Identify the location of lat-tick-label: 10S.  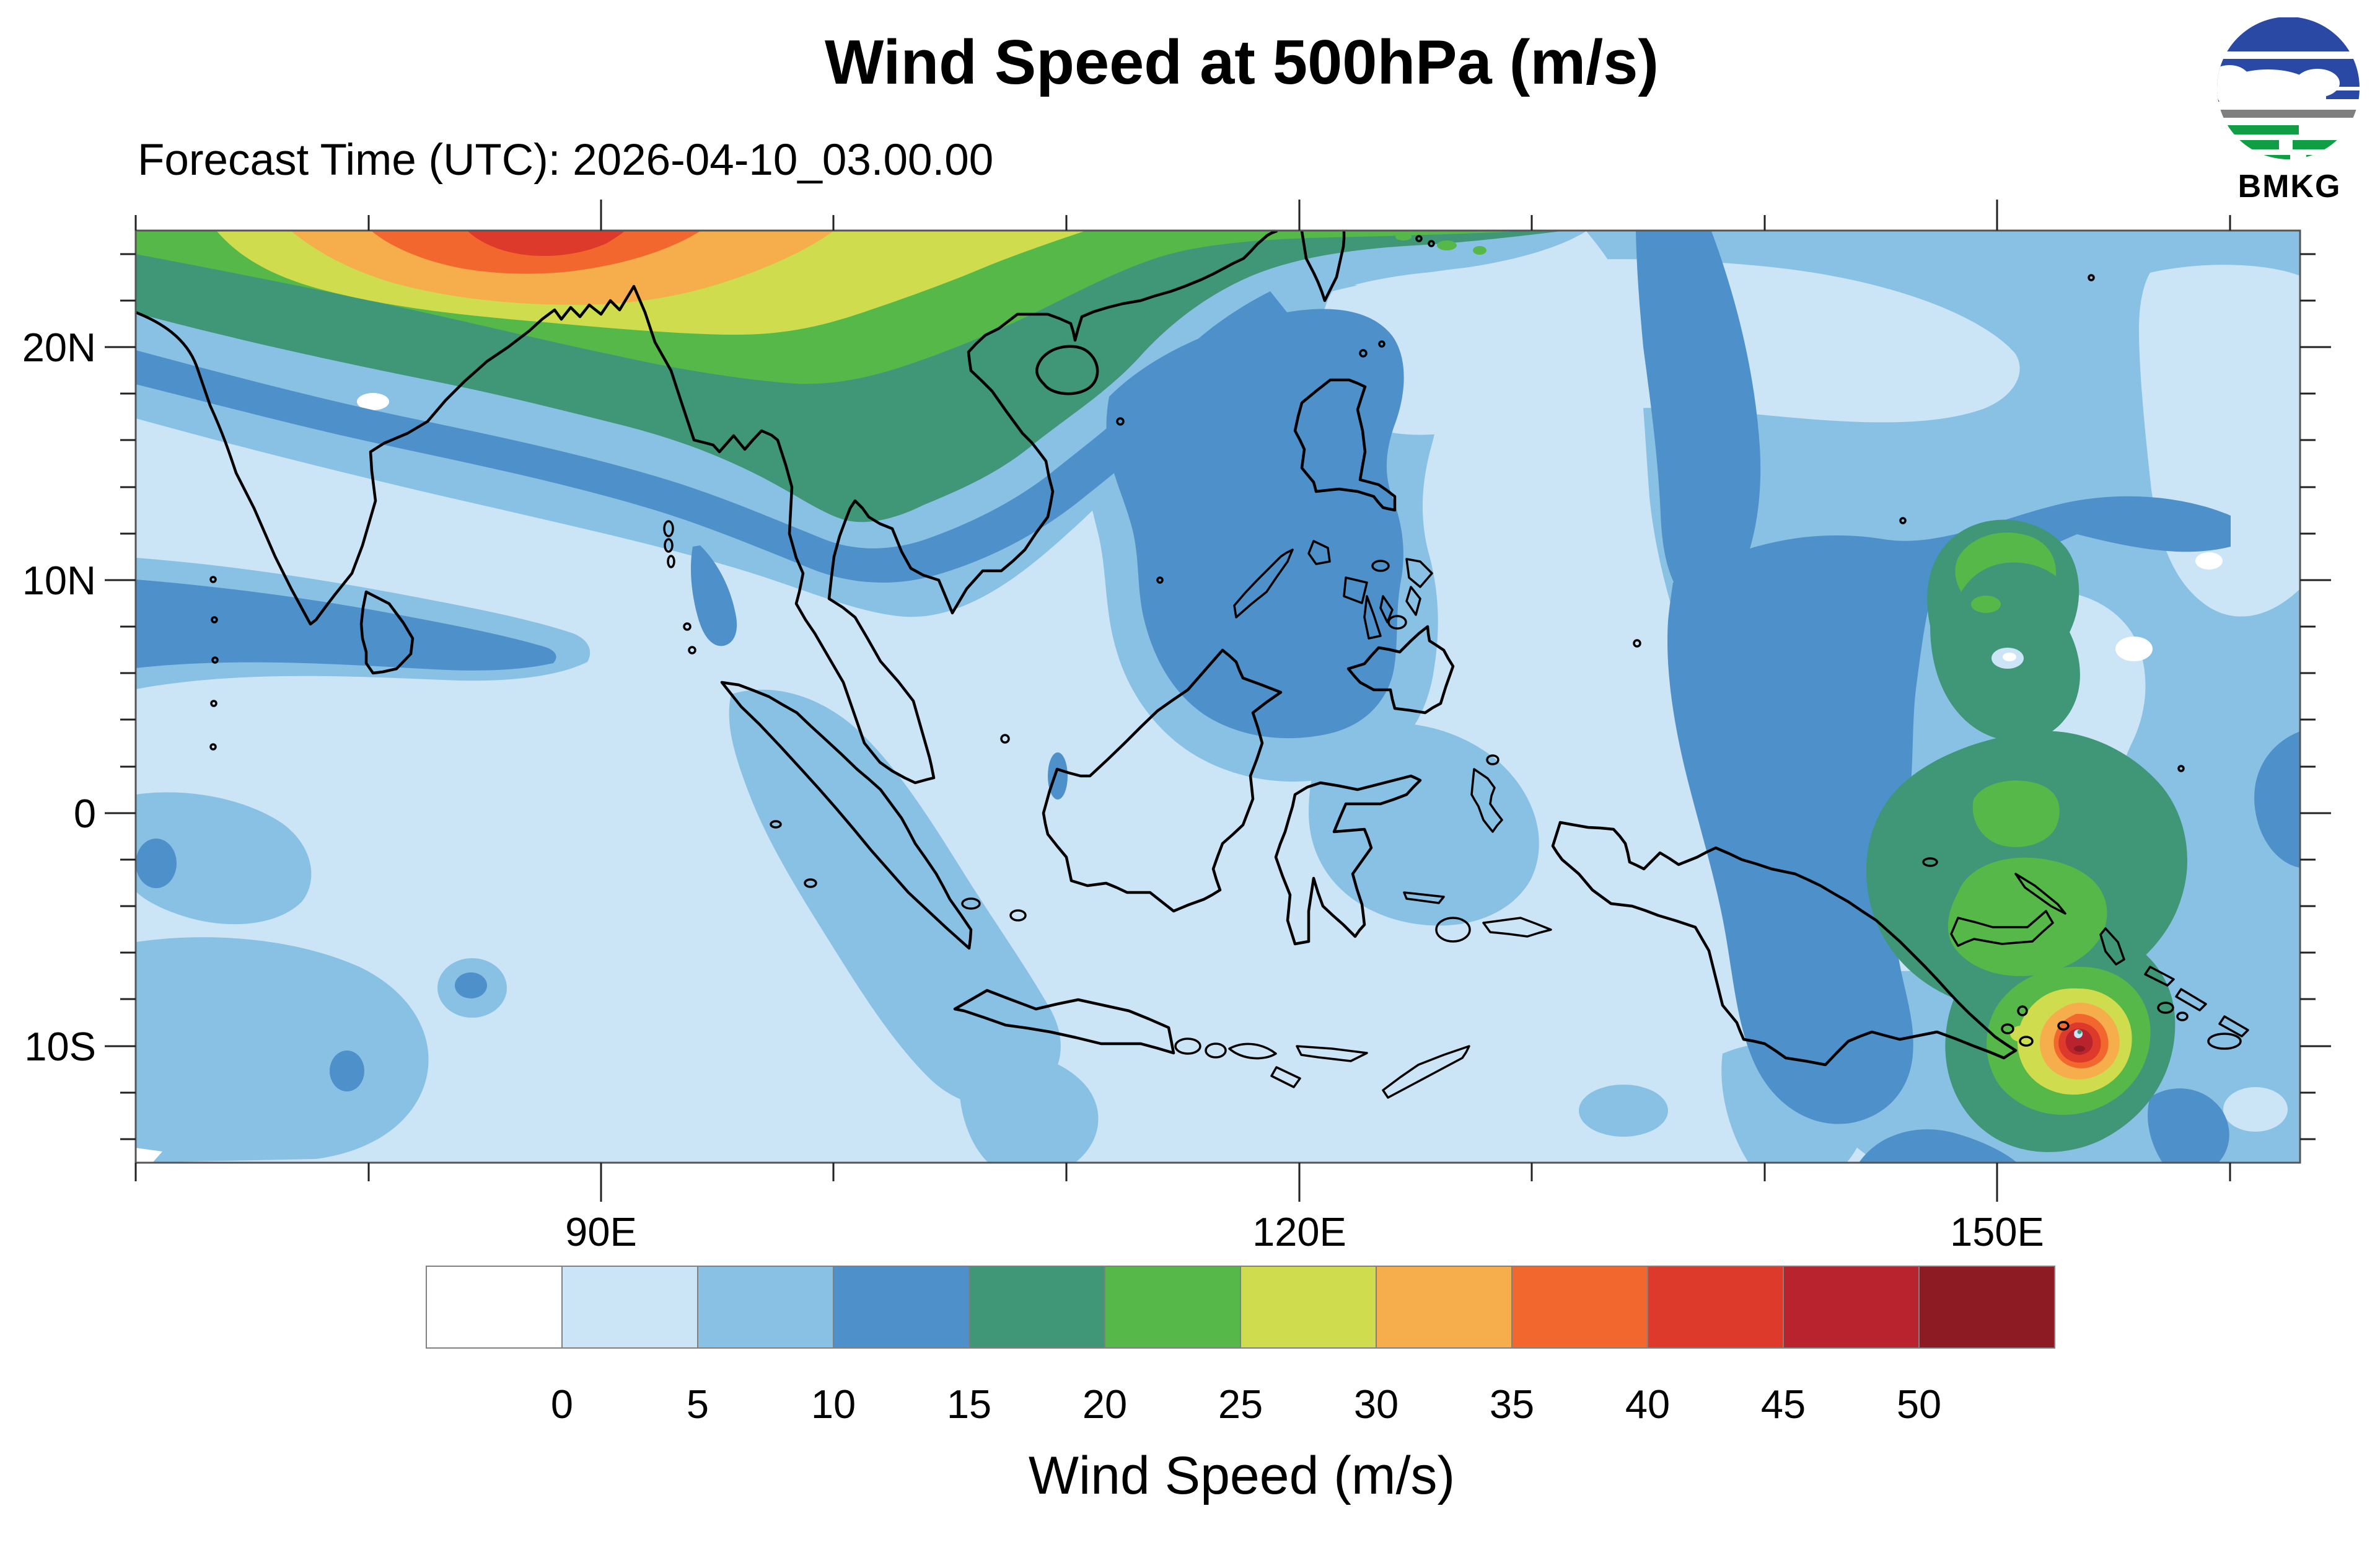
(60, 1046).